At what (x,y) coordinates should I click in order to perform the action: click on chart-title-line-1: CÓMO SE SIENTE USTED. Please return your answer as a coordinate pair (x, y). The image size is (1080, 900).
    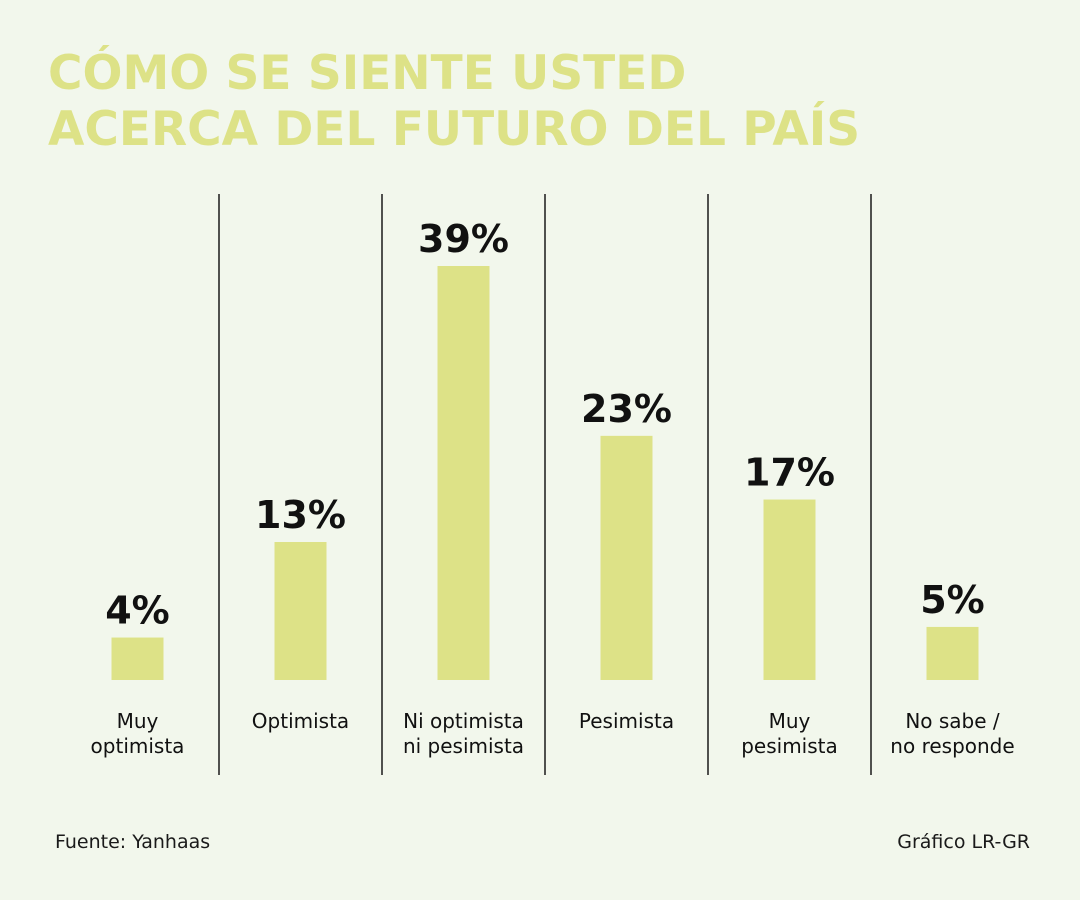
    Looking at the image, I should click on (367, 73).